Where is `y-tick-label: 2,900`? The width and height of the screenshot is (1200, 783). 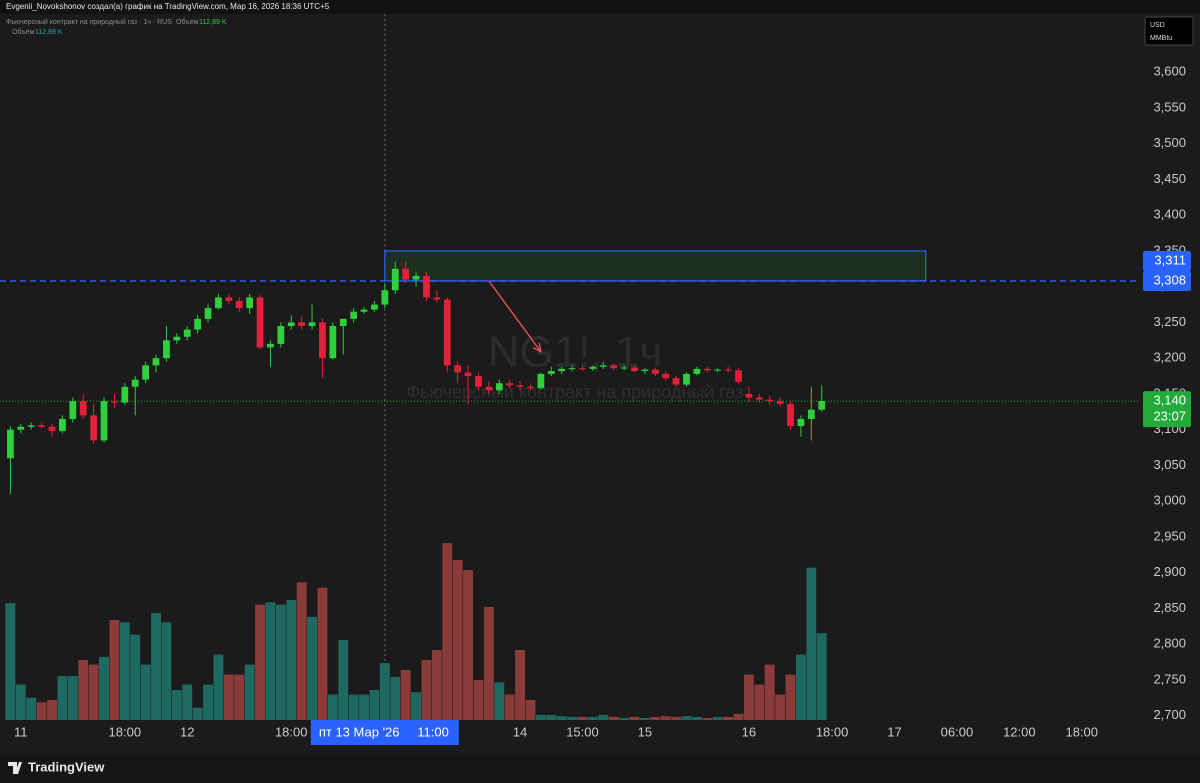 y-tick-label: 2,900 is located at coordinates (1169, 571).